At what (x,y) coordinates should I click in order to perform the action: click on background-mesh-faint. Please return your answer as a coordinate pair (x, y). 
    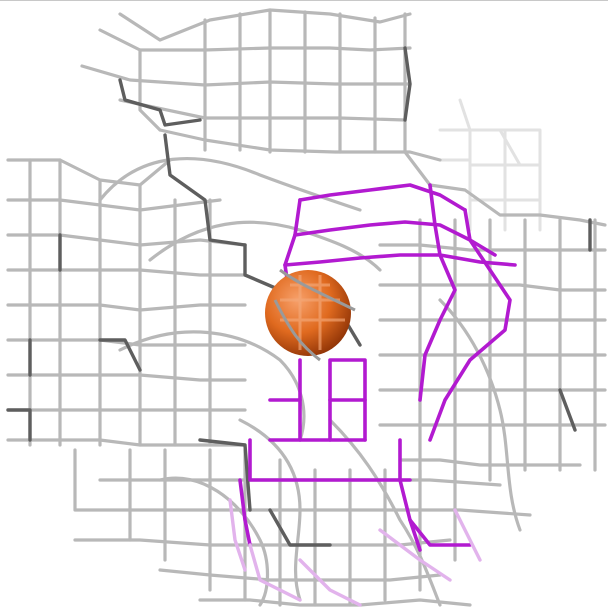
    Looking at the image, I should click on (490, 165).